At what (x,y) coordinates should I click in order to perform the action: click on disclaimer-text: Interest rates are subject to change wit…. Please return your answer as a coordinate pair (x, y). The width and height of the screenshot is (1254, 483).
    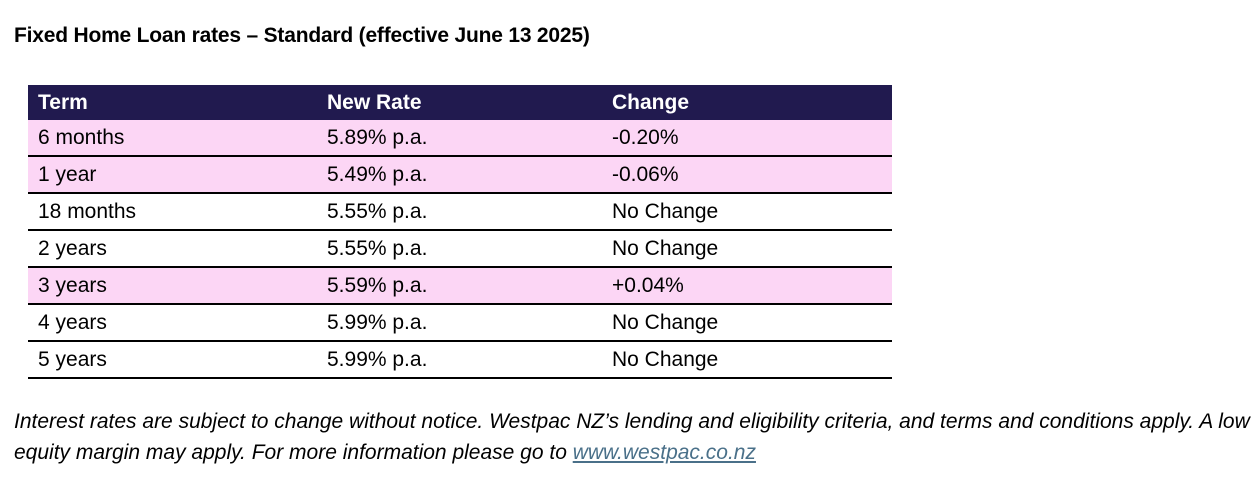
    Looking at the image, I should click on (632, 437).